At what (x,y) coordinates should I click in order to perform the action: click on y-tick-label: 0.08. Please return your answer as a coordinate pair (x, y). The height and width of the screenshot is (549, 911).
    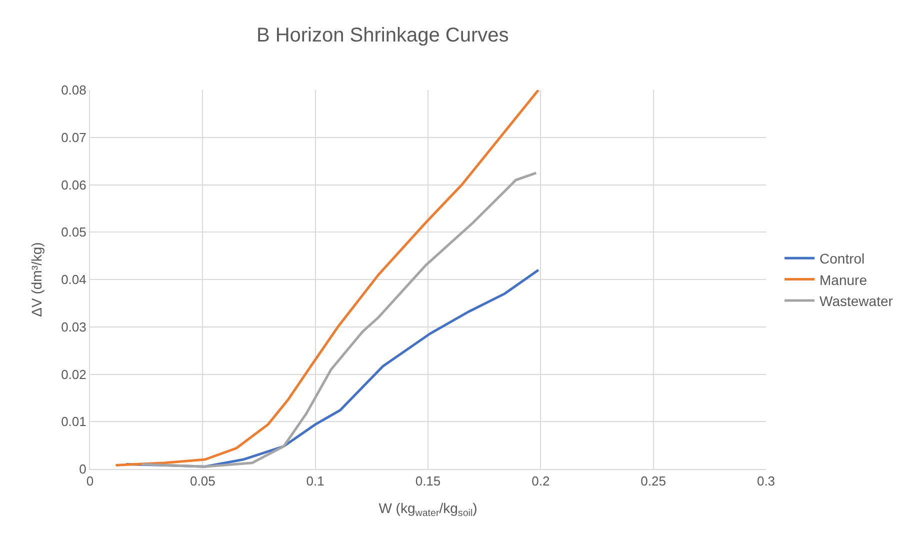
    Looking at the image, I should click on (73, 90).